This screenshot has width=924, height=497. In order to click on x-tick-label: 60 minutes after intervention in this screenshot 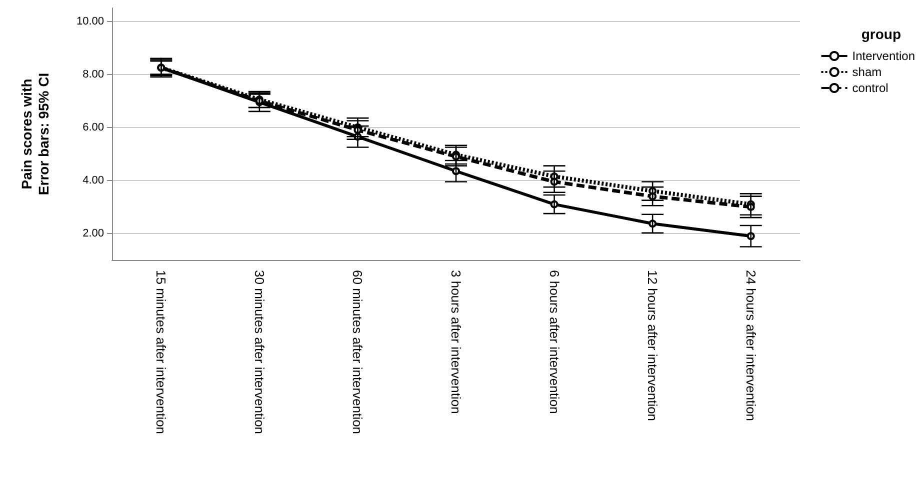, I will do `click(358, 352)`.